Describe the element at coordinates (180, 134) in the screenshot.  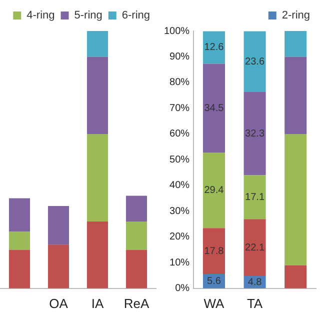
I see `y-tick-label: 60%` at that location.